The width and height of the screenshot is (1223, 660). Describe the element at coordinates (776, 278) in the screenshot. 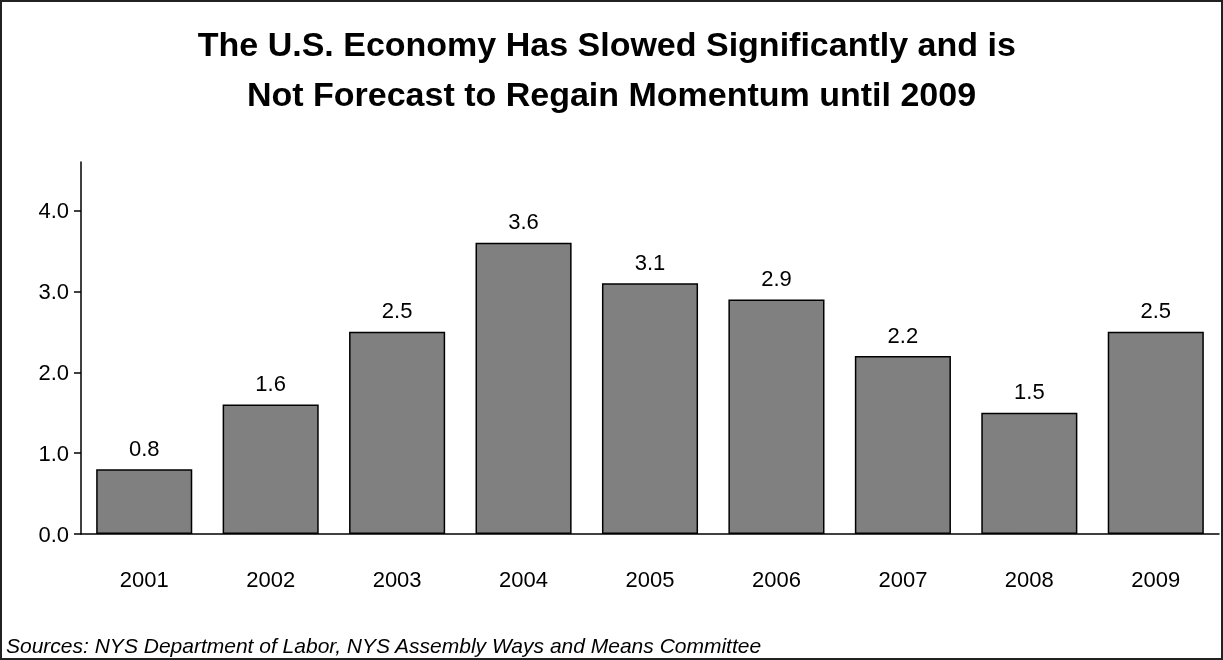

I see `data-label: 2.9` at that location.